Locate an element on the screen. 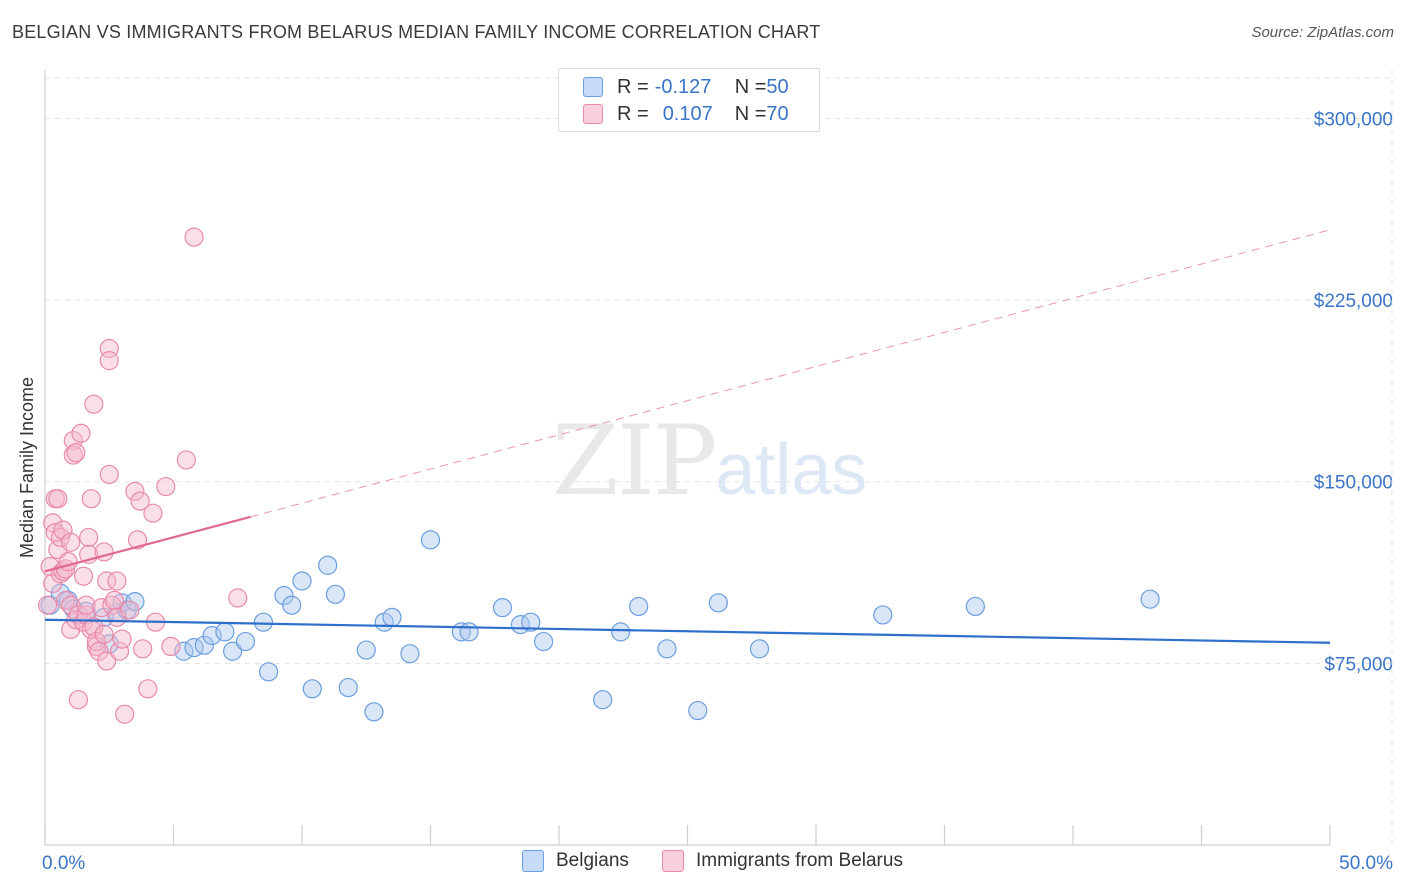 The height and width of the screenshot is (892, 1406). legend-row-belarus: R = 0.107 N = 70 is located at coordinates (686, 114).